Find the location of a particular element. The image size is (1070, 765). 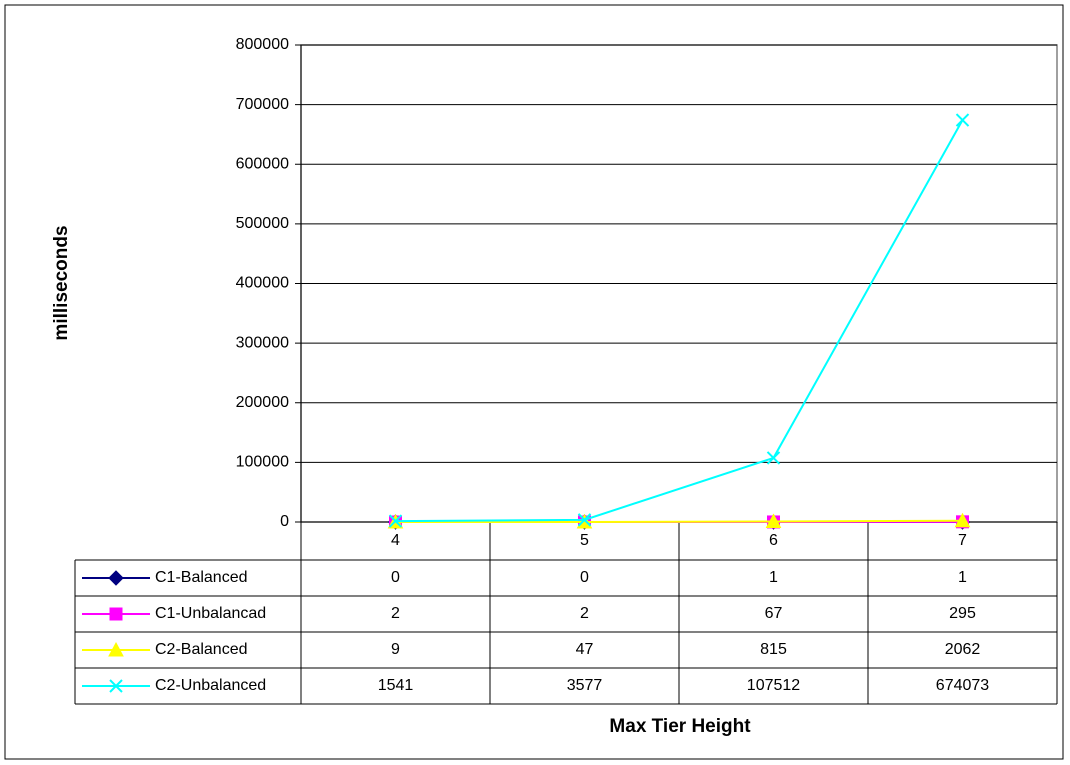

y-axis-title: milliseconds is located at coordinates (61, 282).